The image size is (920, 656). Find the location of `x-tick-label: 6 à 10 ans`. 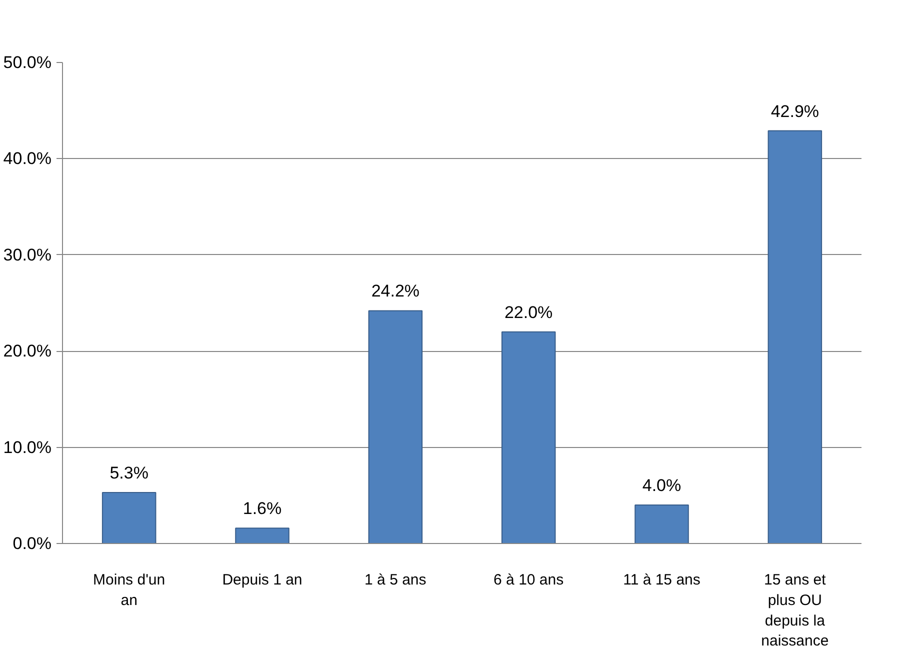

x-tick-label: 6 à 10 ans is located at coordinates (529, 580).